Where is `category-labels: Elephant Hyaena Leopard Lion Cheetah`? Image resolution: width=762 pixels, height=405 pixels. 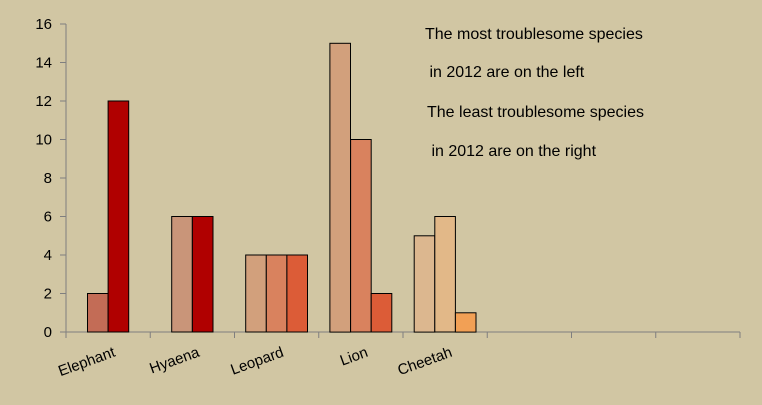
category-labels: Elephant Hyaena Leopard Lion Cheetah is located at coordinates (255, 362).